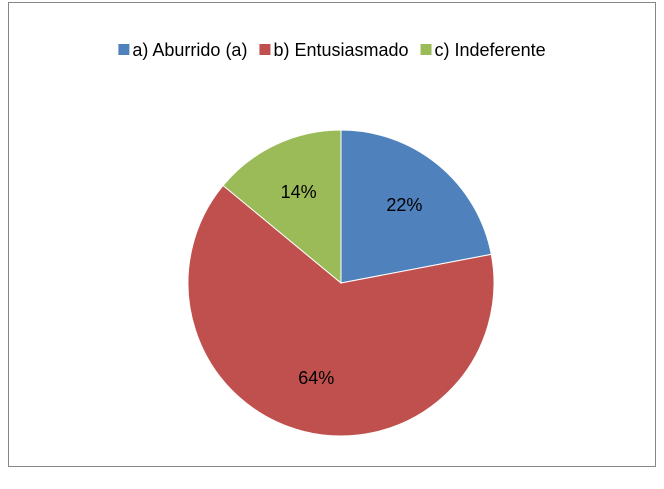 The image size is (664, 489). Describe the element at coordinates (490, 50) in the screenshot. I see `legend-label: c) Indeferente` at that location.